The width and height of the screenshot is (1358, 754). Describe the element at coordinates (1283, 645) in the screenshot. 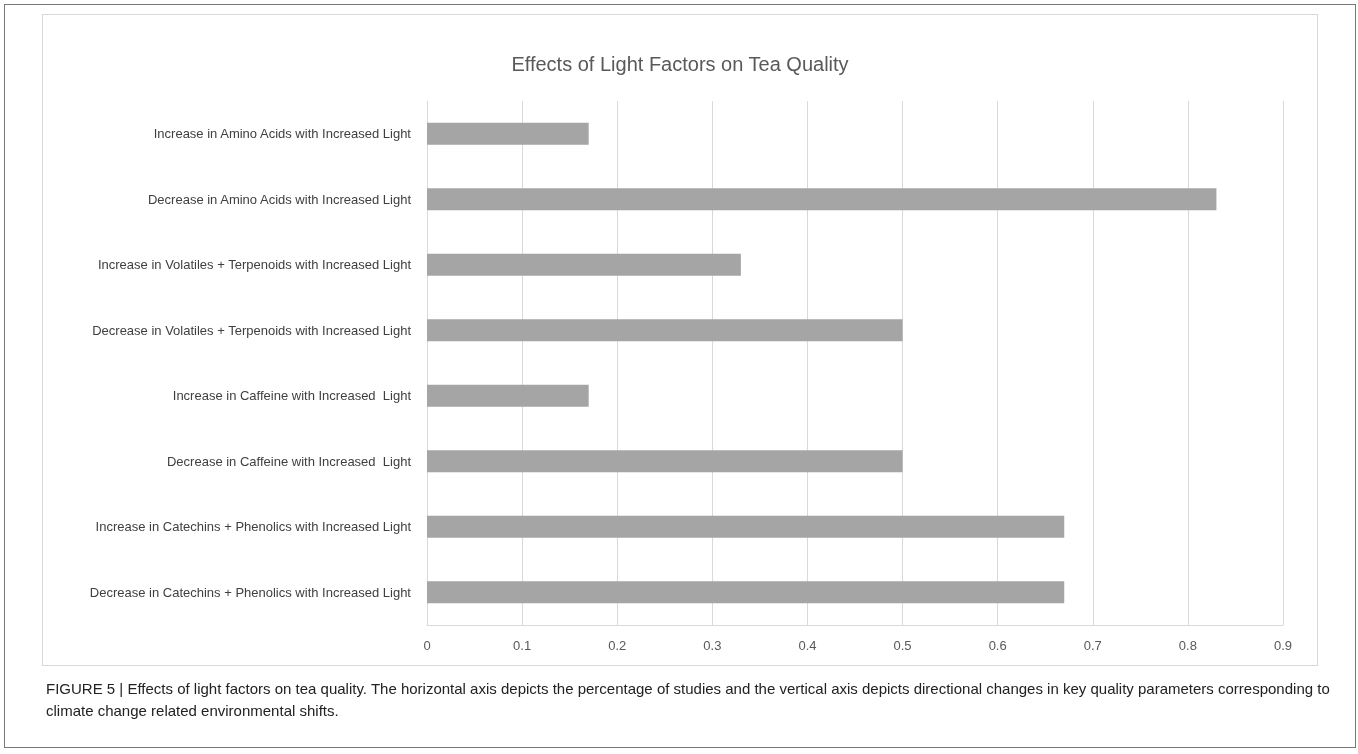

I see `x-tick-label: 0.9` at that location.